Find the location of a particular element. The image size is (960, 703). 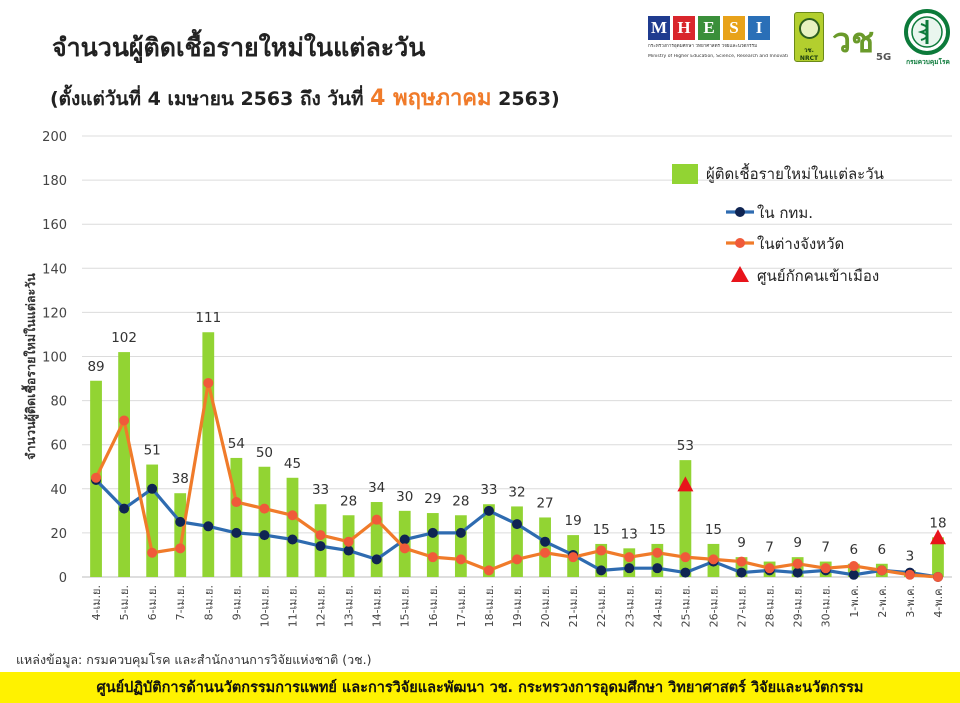

x-tick-label: 6-เม.ย. is located at coordinates (152, 602).